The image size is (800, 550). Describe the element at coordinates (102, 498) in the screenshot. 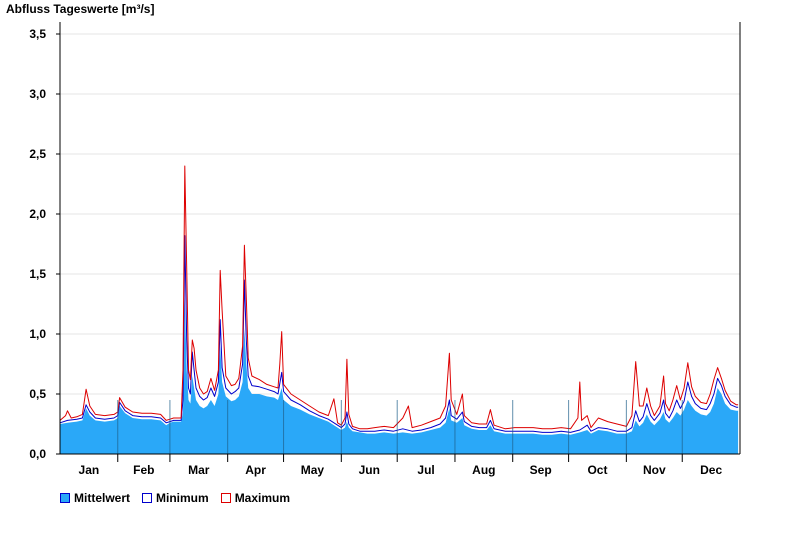

I see `legend-label-mittelwert: Mittelwert` at that location.